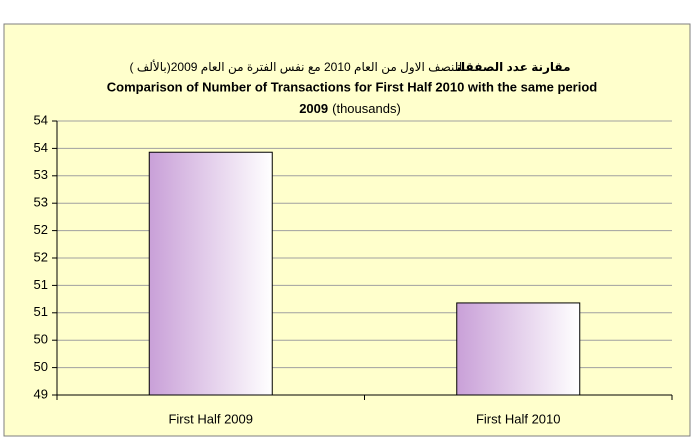 Image resolution: width=694 pixels, height=439 pixels. What do you see at coordinates (41, 393) in the screenshot?
I see `y-tick-label: 49` at bounding box center [41, 393].